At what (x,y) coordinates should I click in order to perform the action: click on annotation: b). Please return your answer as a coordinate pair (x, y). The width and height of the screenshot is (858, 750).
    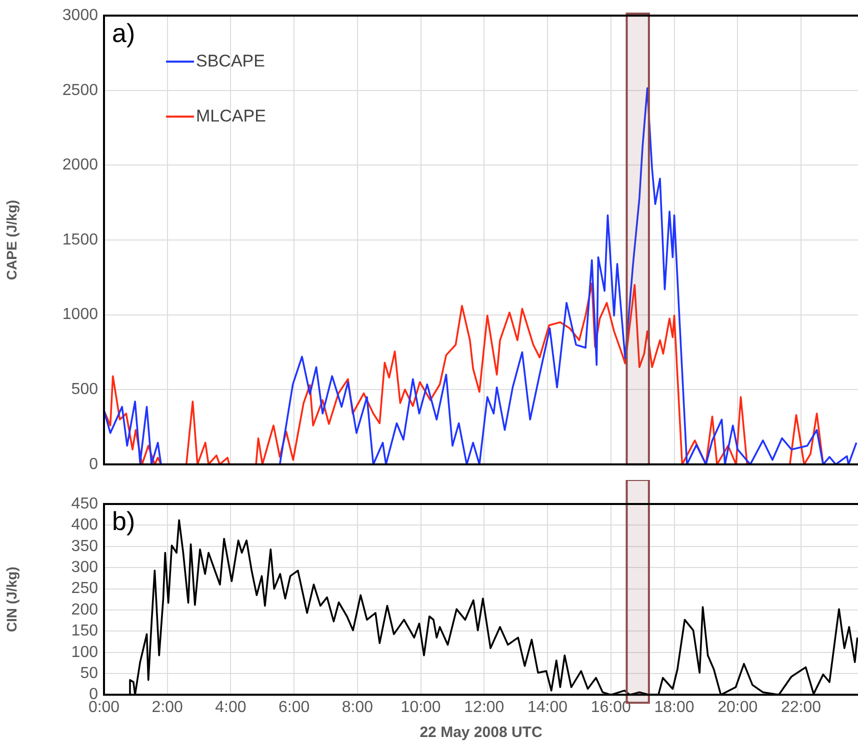
    Looking at the image, I should click on (124, 521).